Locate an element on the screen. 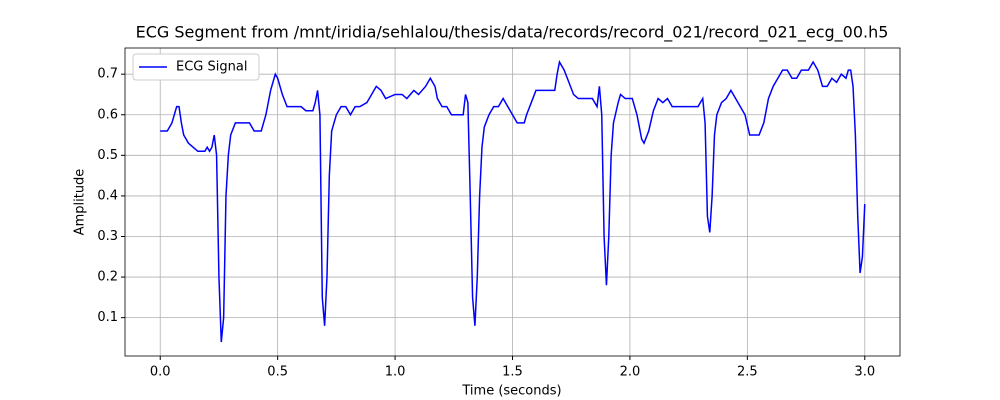 The image size is (1000, 400). x-tick-label: 3.0 is located at coordinates (864, 372).